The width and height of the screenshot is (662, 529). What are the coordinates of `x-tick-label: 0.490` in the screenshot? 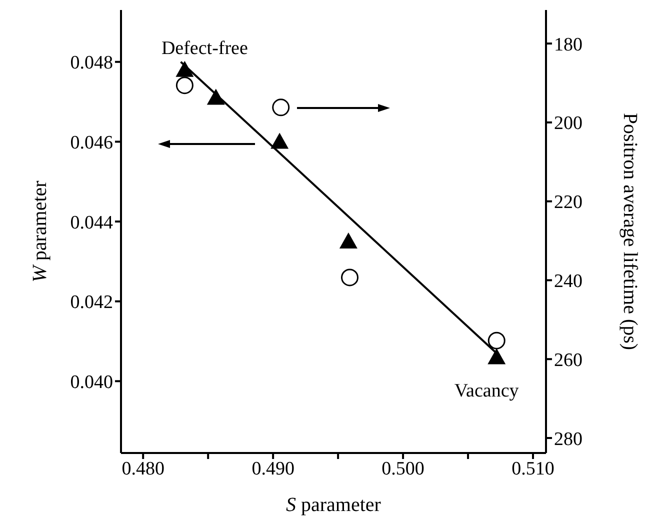 It's located at (273, 469).